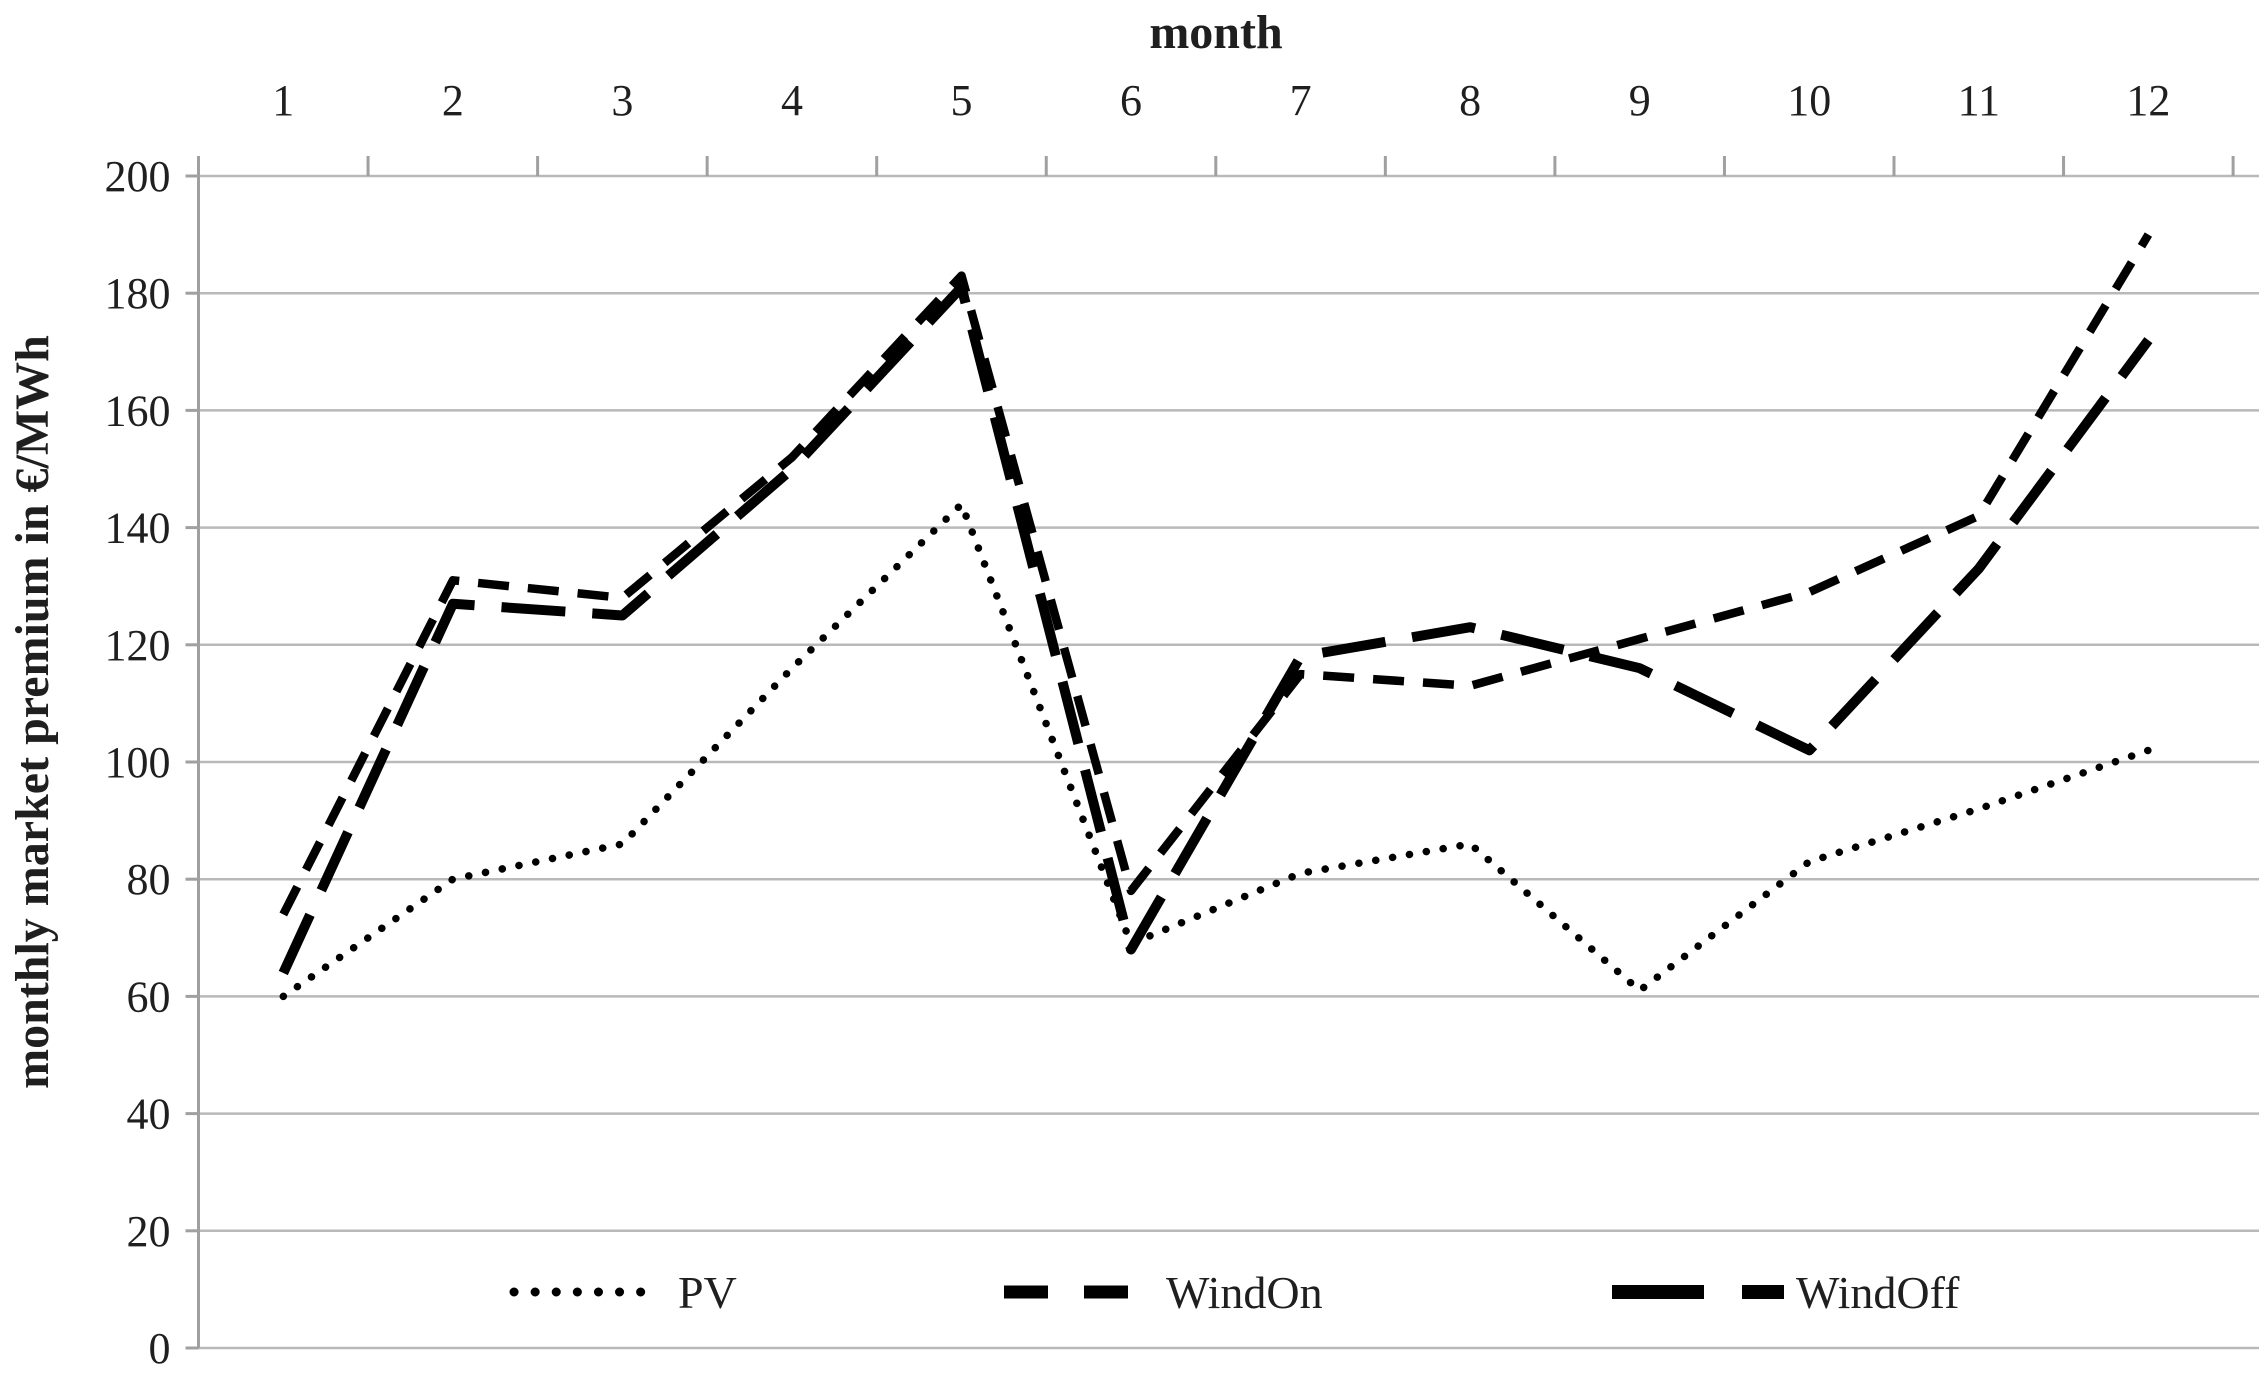 The image size is (2259, 1384). Describe the element at coordinates (1301, 100) in the screenshot. I see `x-tick-label-7: 7` at that location.